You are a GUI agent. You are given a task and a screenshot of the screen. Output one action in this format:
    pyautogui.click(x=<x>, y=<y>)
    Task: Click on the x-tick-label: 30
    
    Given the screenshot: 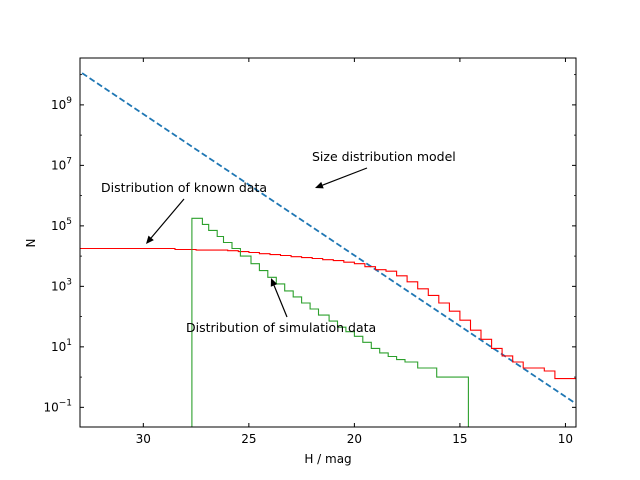 What is the action you would take?
    pyautogui.click(x=143, y=439)
    